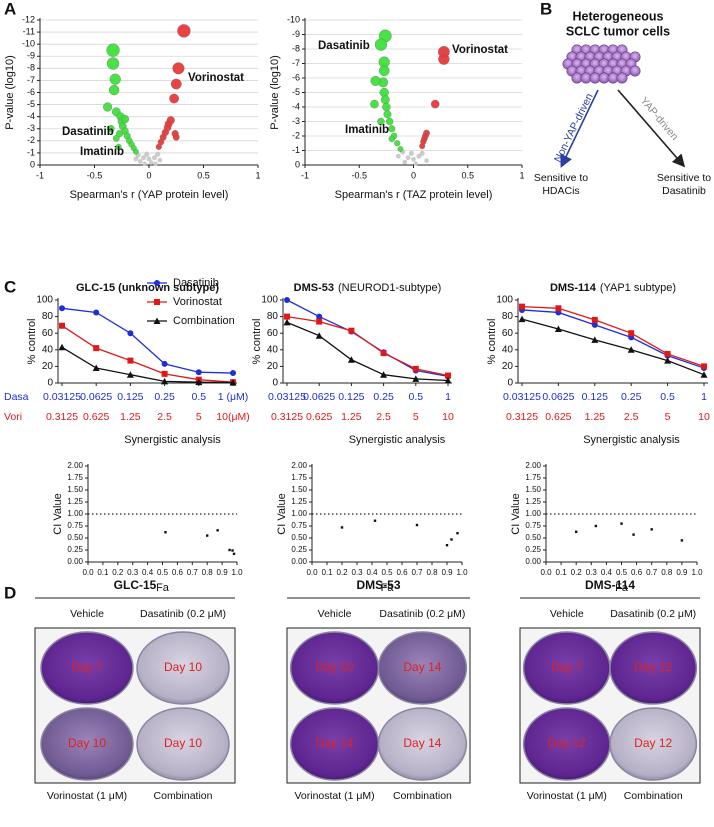 This screenshot has height=827, width=714. Describe the element at coordinates (233, 397) in the screenshot. I see `x-tick-label: 1 (μM)` at that location.